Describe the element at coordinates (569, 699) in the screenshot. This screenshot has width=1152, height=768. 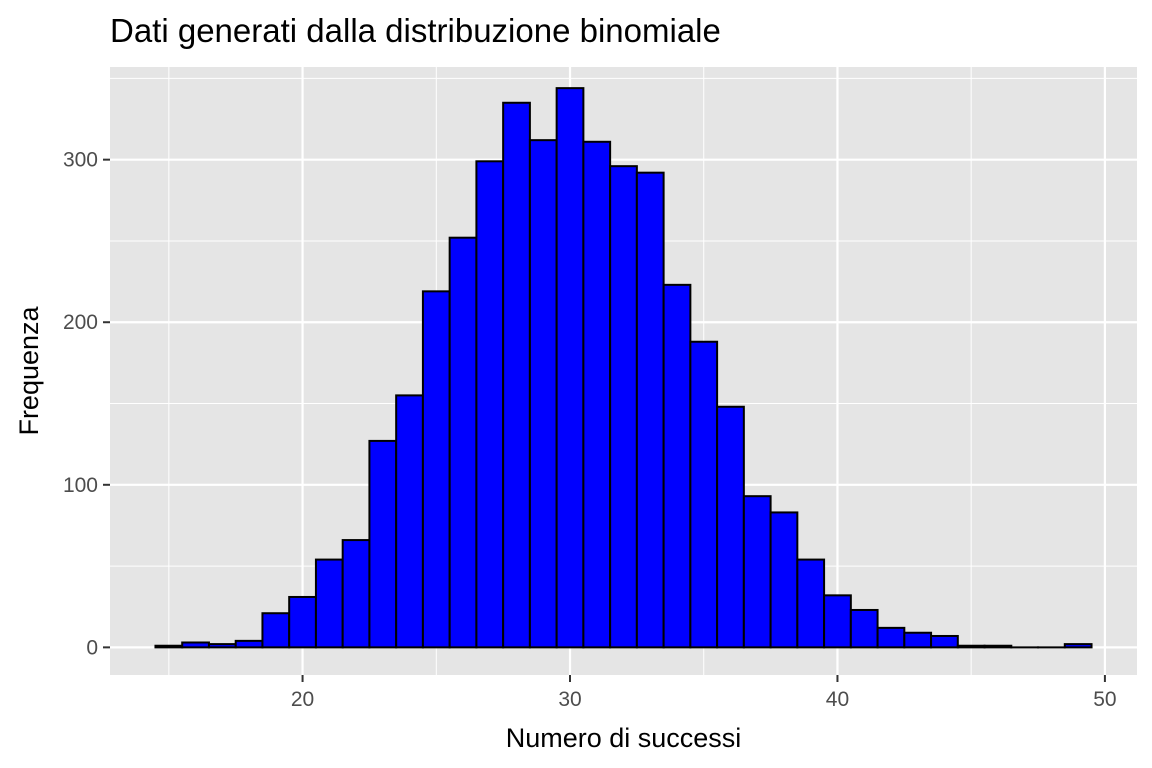
I see `x-tick-label: 30` at that location.